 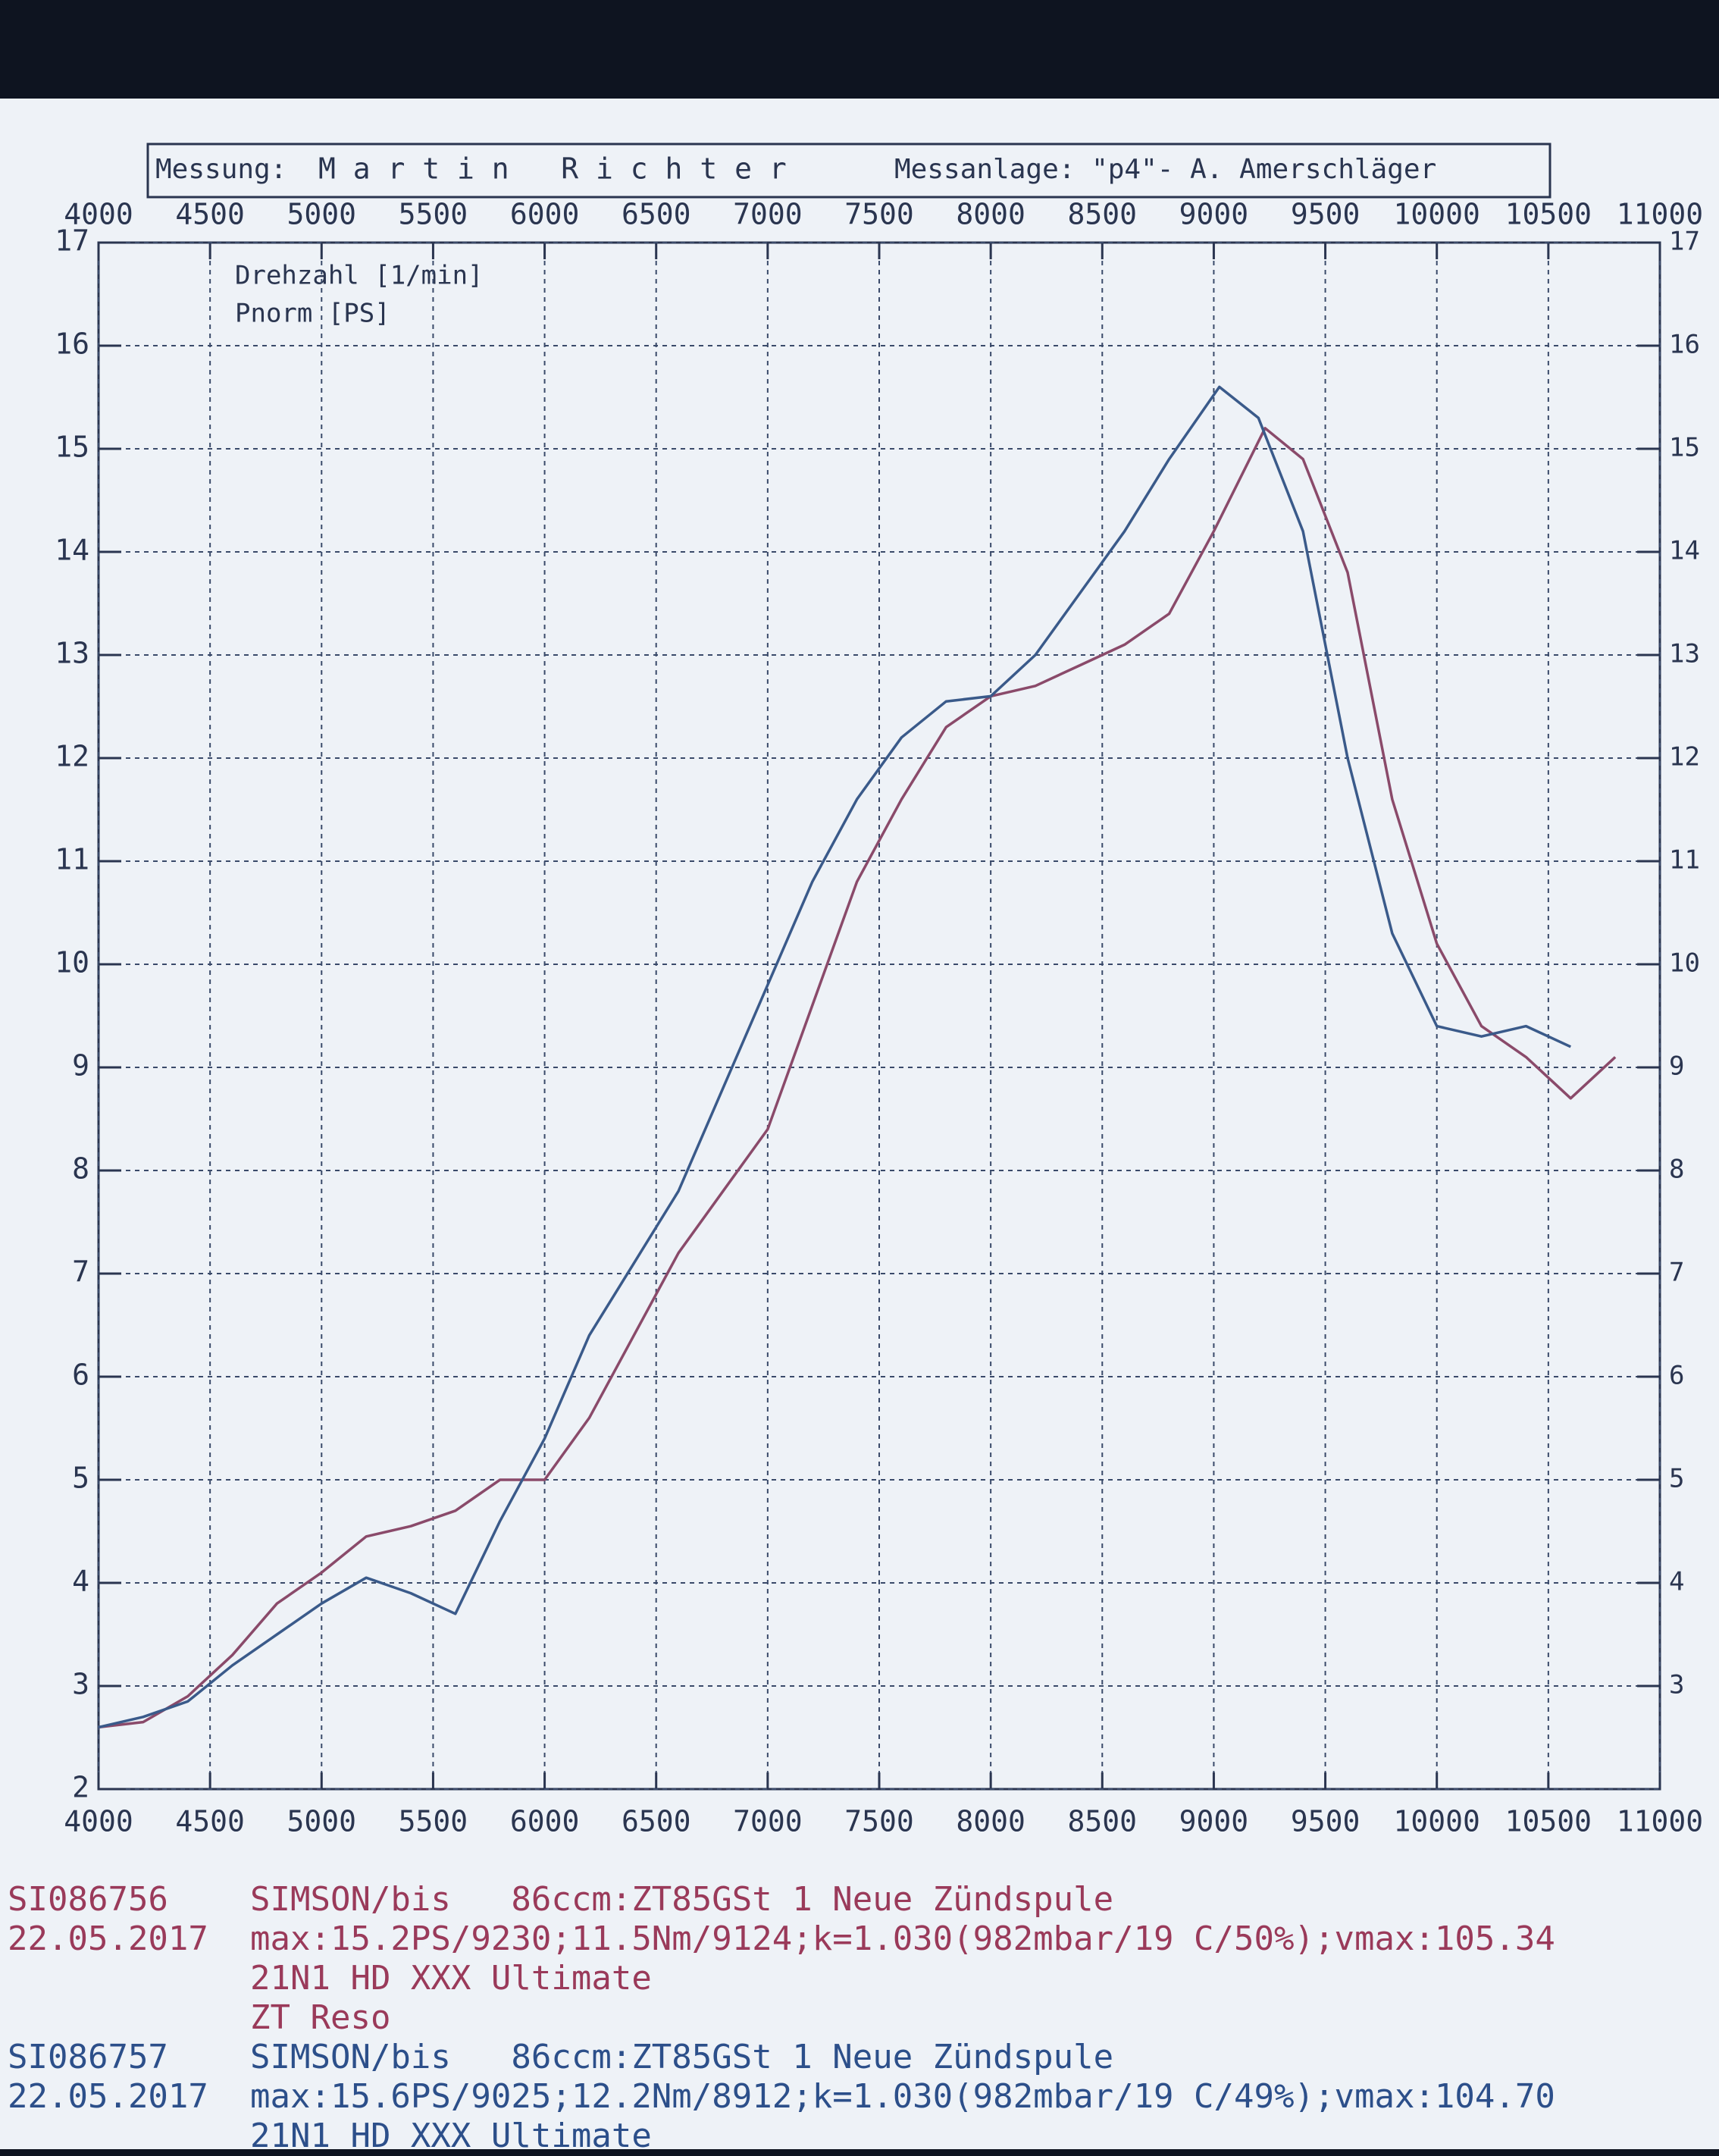 I want to click on y2-tick-label: 7, so click(x=1676, y=1273).